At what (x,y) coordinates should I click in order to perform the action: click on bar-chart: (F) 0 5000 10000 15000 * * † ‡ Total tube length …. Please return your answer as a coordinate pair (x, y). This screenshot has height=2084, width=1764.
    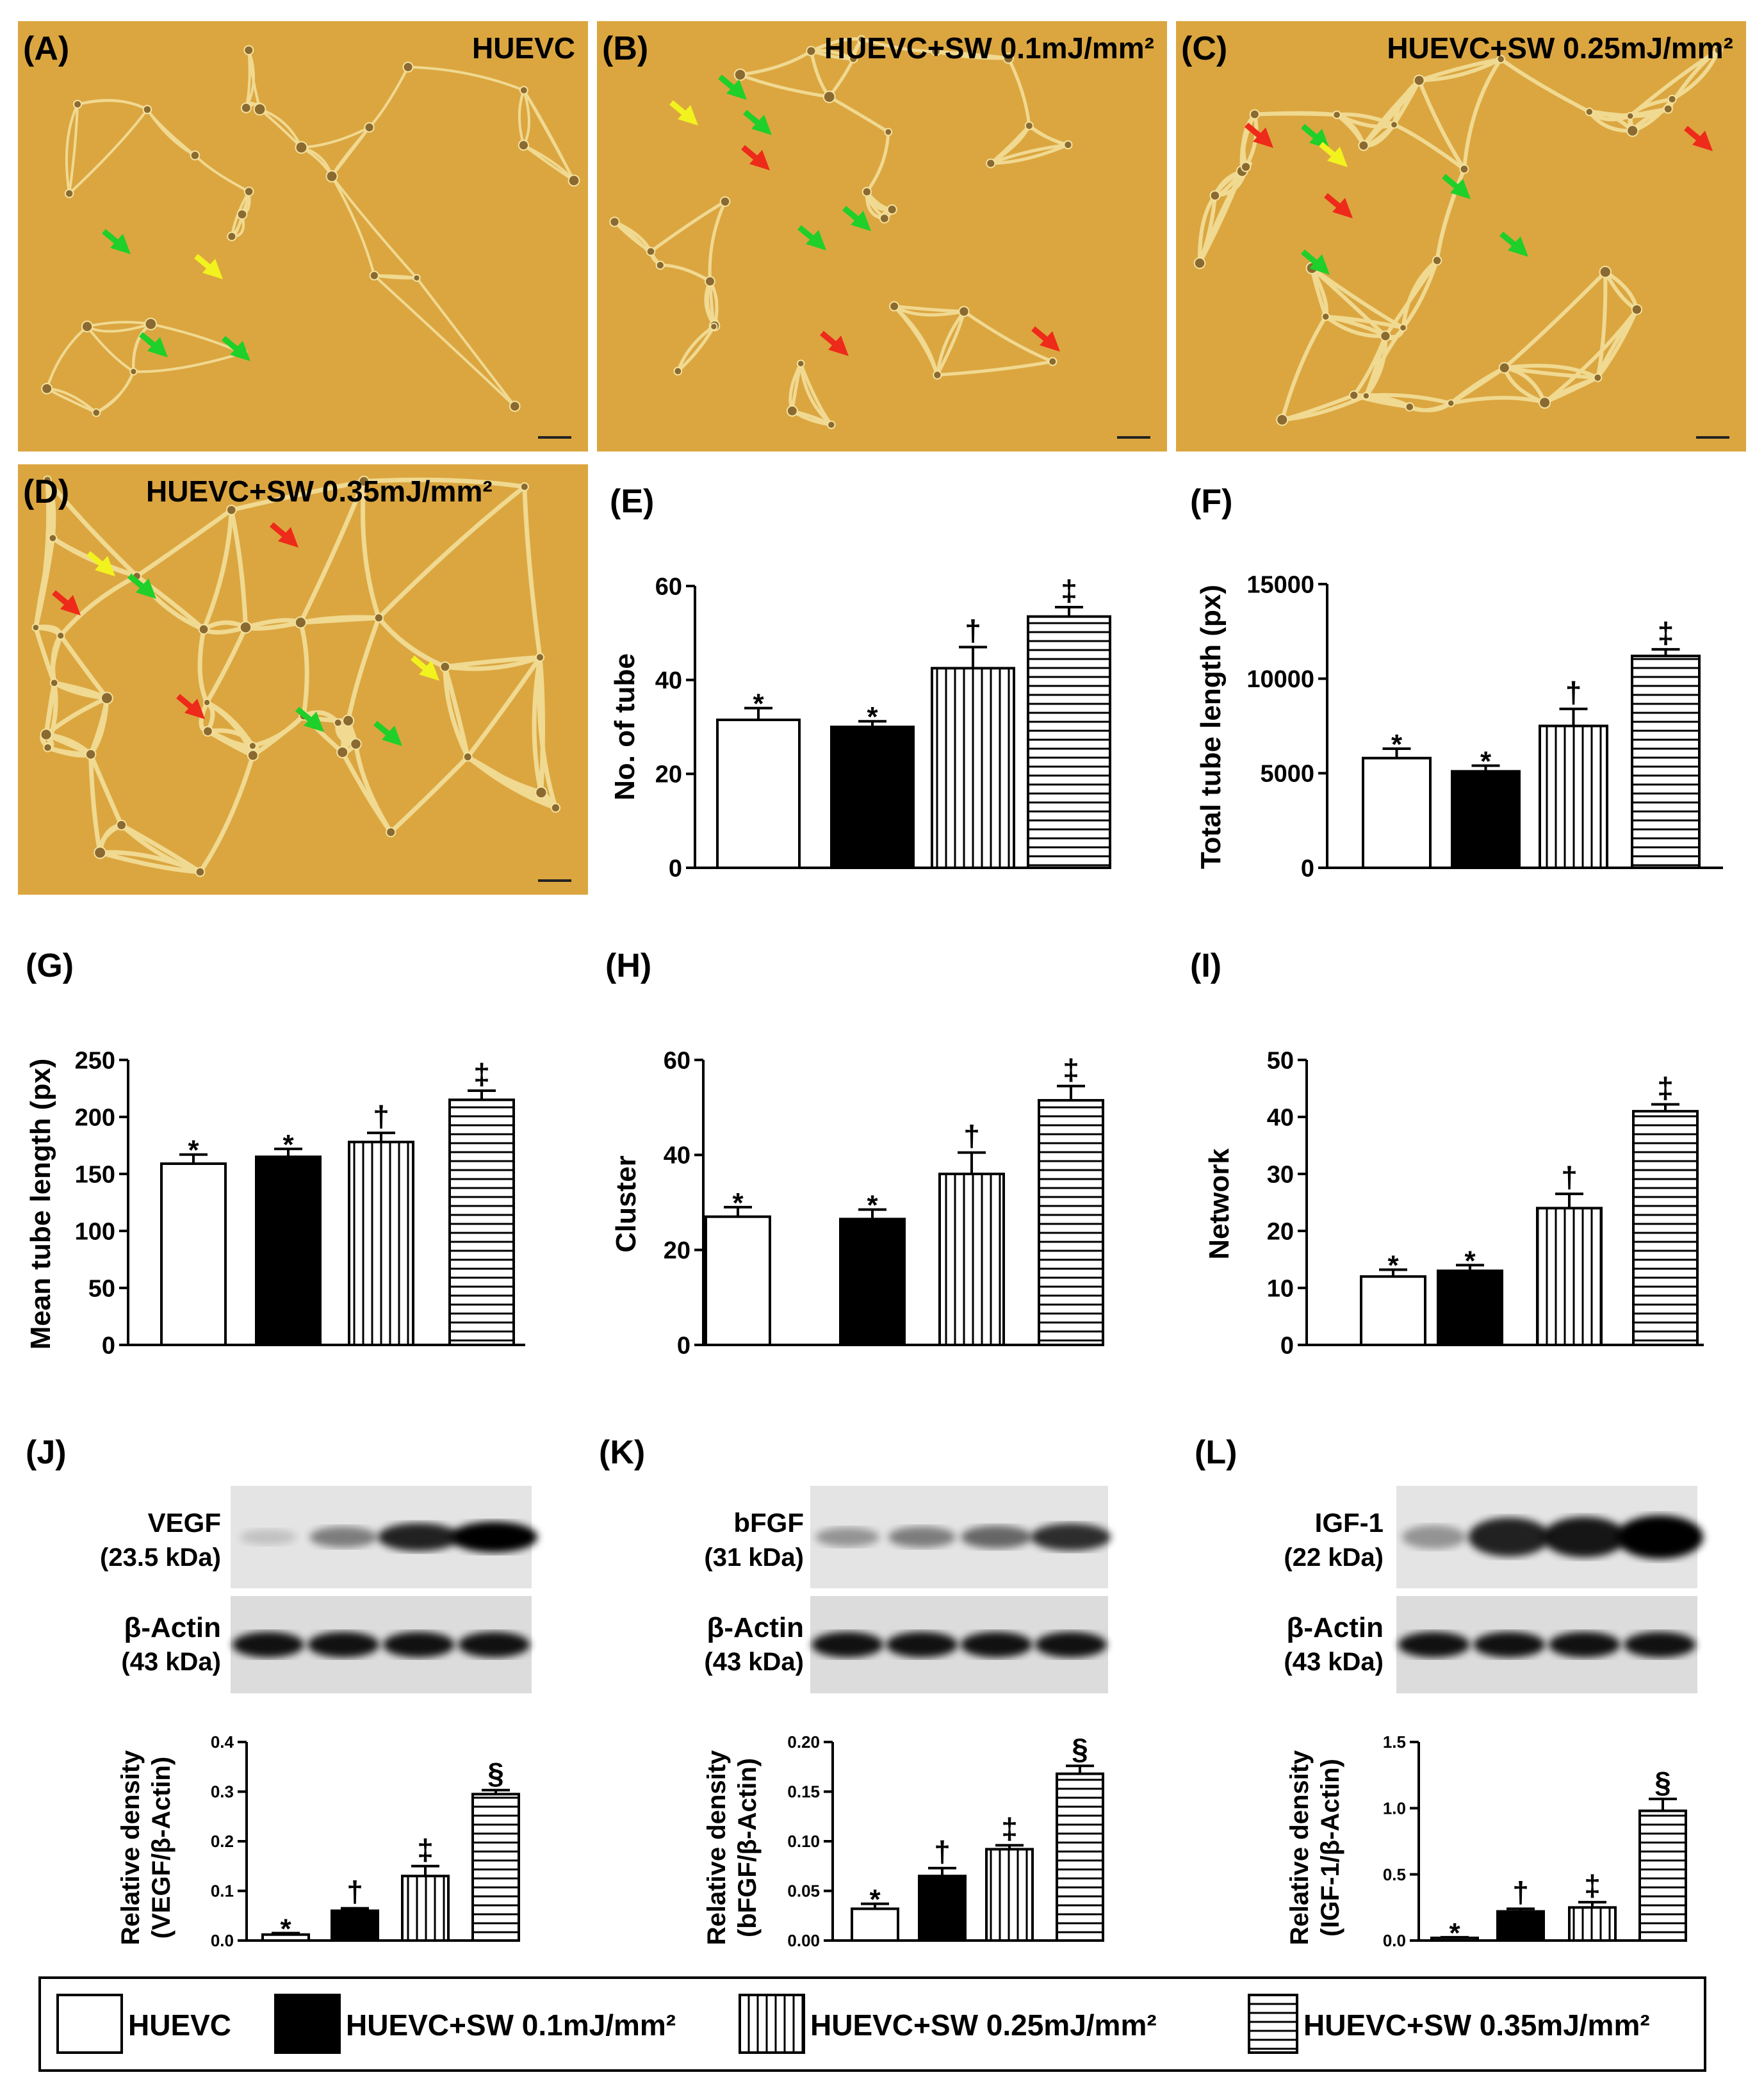
    Looking at the image, I should click on (1456, 682).